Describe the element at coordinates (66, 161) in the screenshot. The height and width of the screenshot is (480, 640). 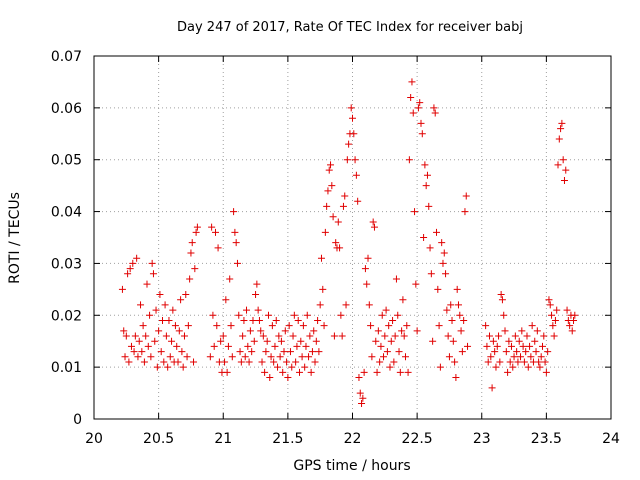
I see `y-tick-label: 0.05` at that location.